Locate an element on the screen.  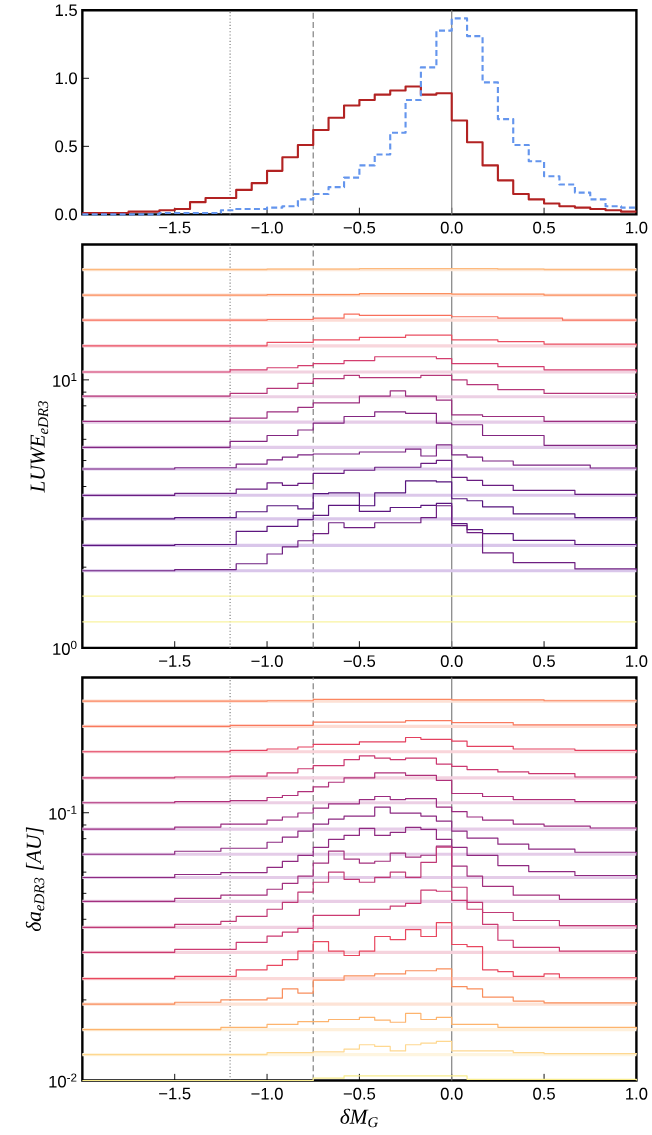
y-tick-label: 10$^{-1}$ is located at coordinates (63, 812).